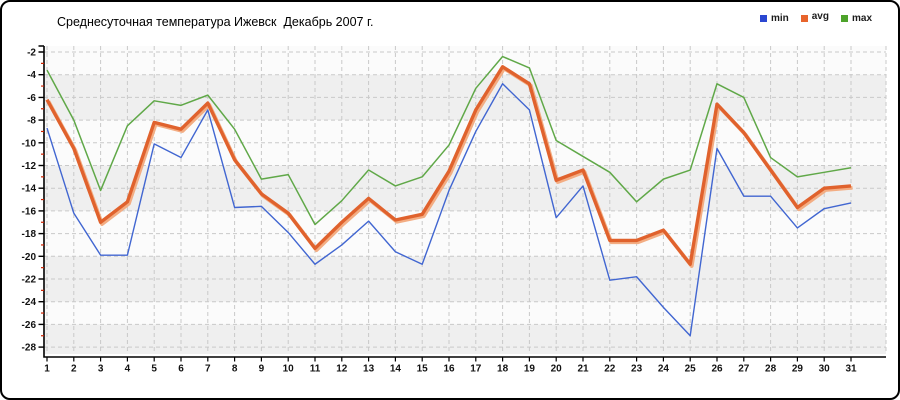  What do you see at coordinates (449, 359) in the screenshot?
I see `x-axis-ticks` at bounding box center [449, 359].